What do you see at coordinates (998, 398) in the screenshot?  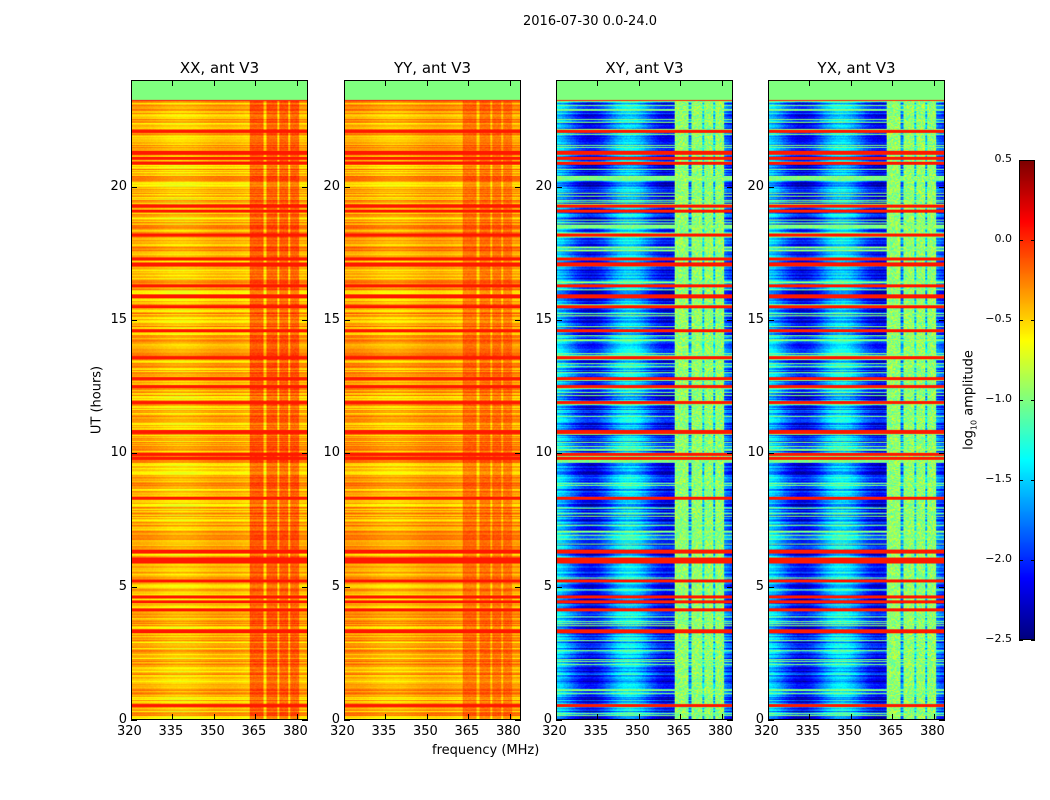 I see `colorbar-tick-label: −1.0` at bounding box center [998, 398].